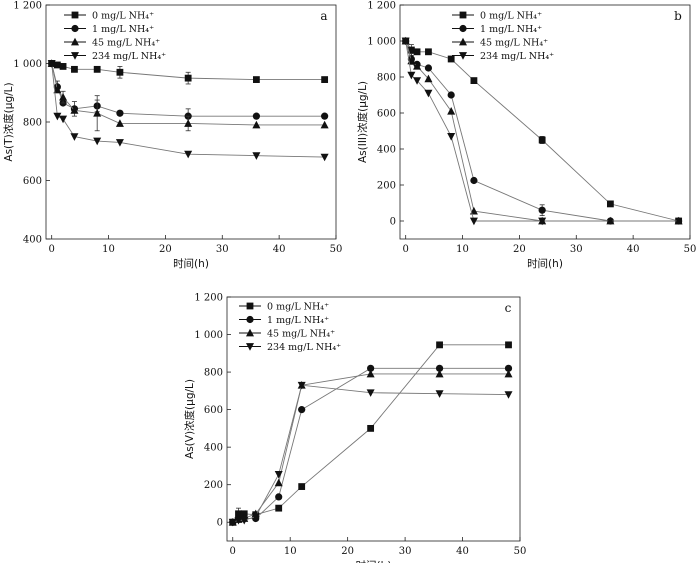 The width and height of the screenshot is (700, 563). What do you see at coordinates (323, 16) in the screenshot?
I see `panel-label: a` at bounding box center [323, 16].